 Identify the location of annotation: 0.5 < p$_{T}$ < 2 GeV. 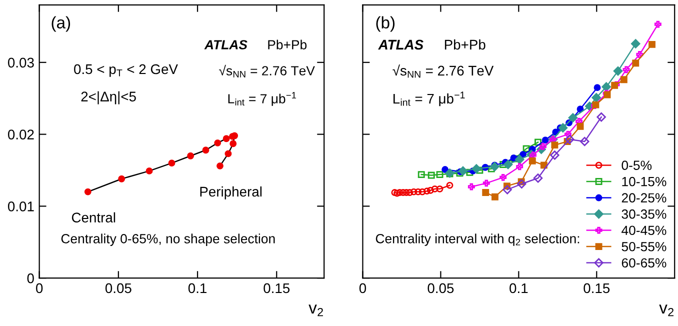
(126, 70).